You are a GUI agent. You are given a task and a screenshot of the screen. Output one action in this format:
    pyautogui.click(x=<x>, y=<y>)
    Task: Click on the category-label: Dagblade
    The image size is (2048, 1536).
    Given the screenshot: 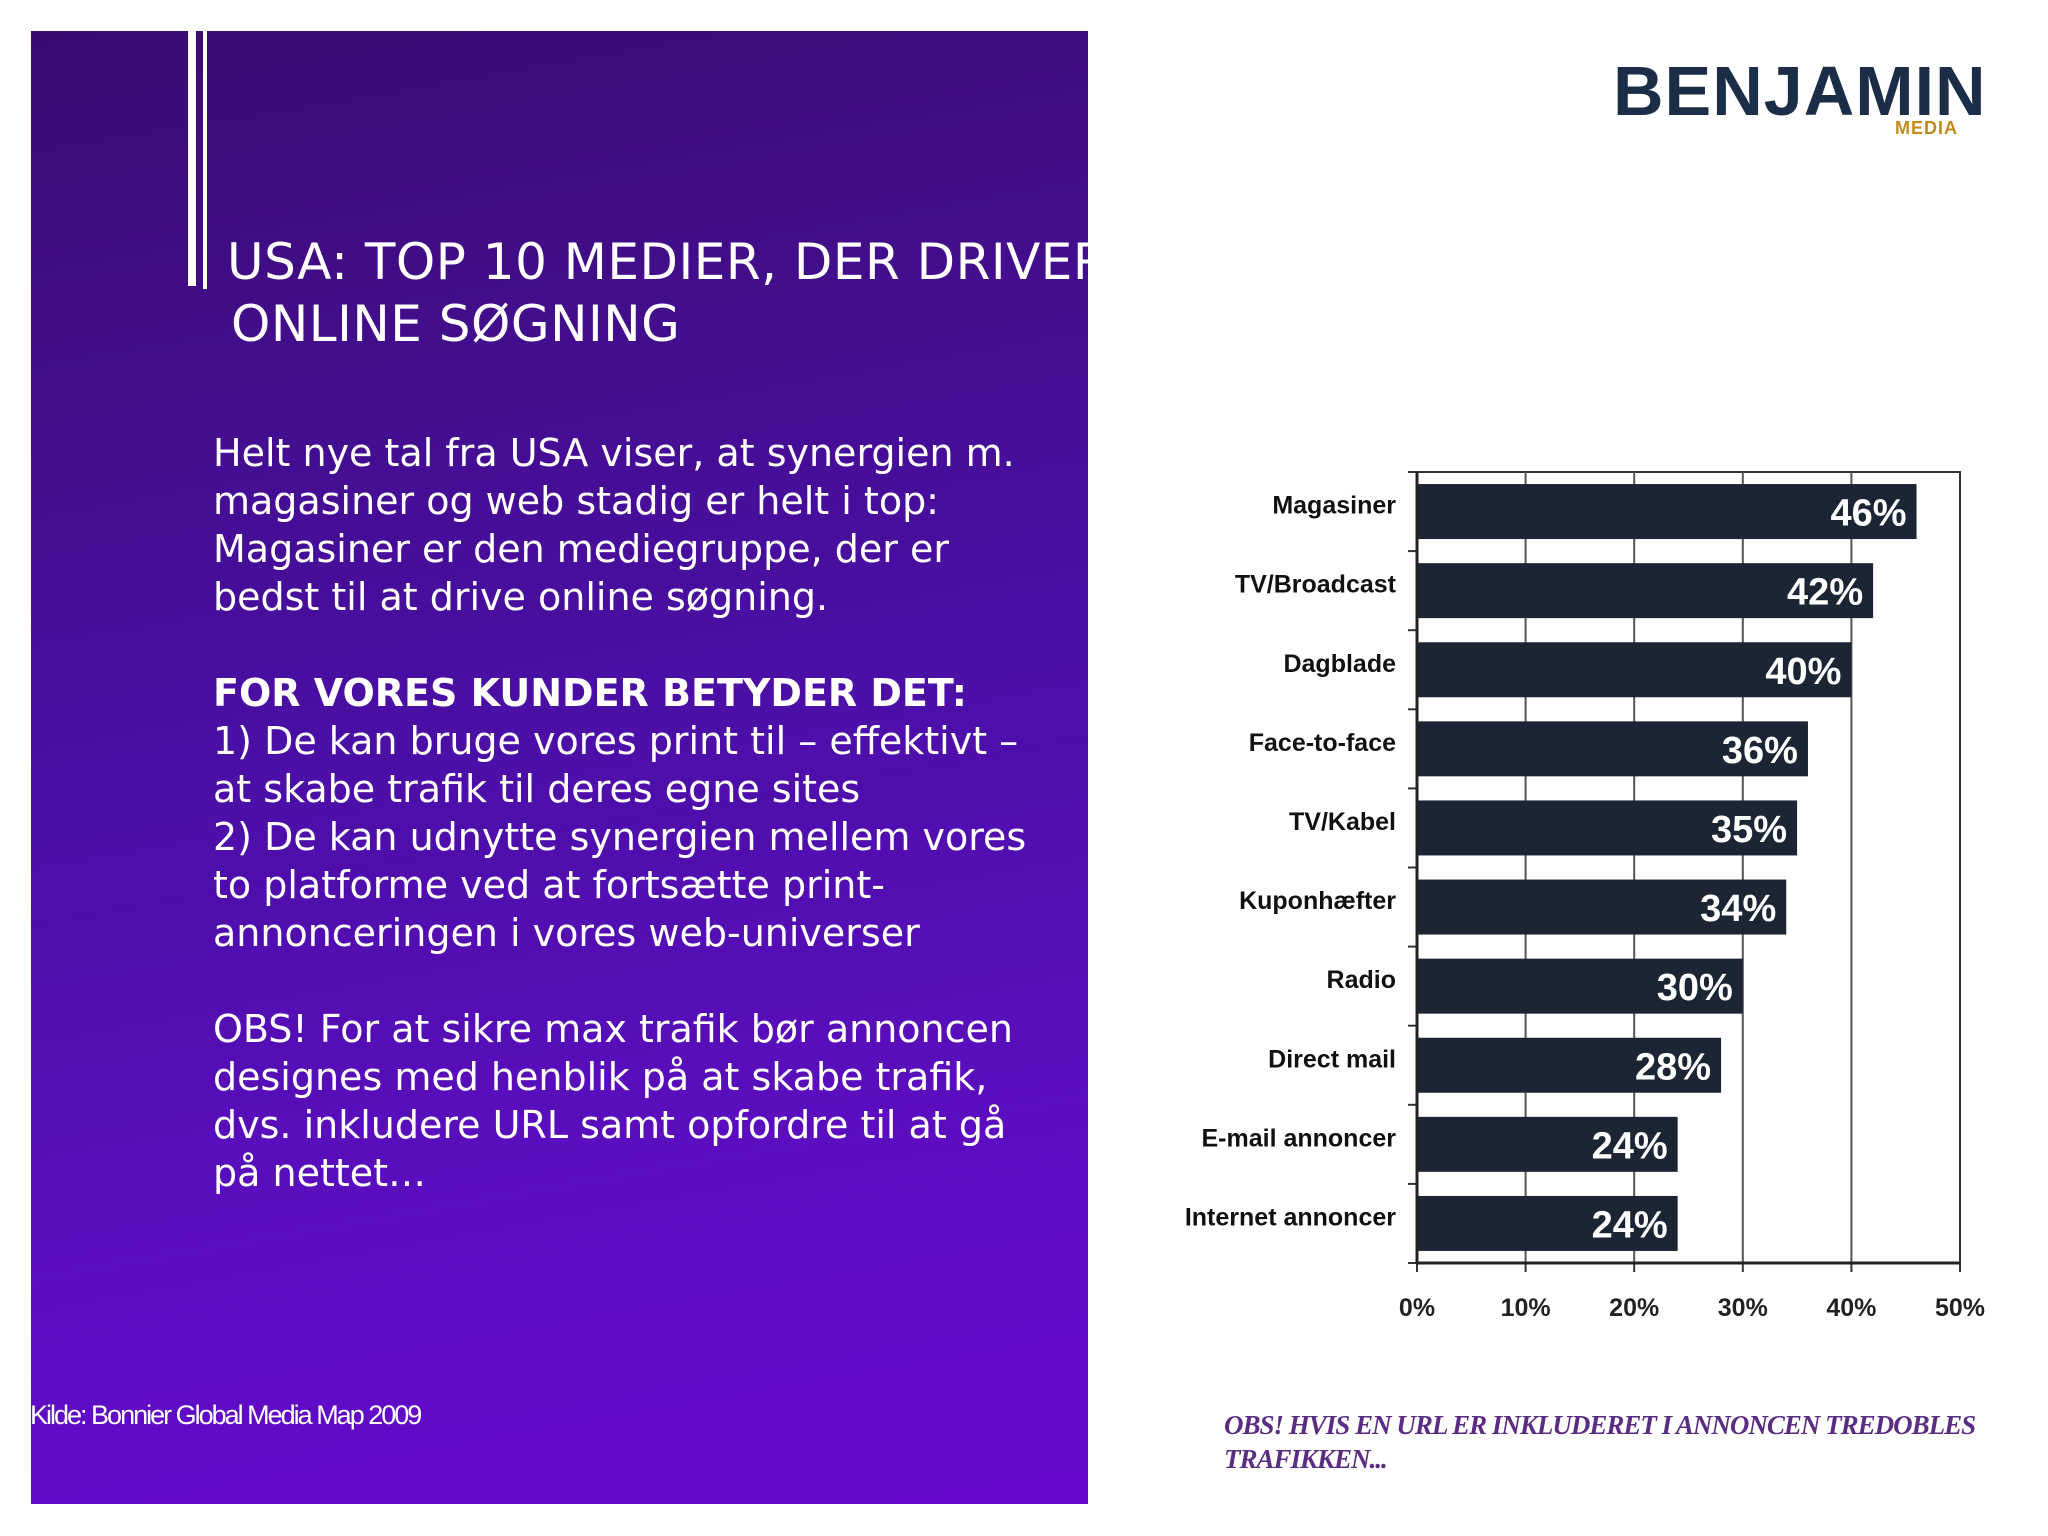 What is the action you would take?
    pyautogui.click(x=1339, y=664)
    